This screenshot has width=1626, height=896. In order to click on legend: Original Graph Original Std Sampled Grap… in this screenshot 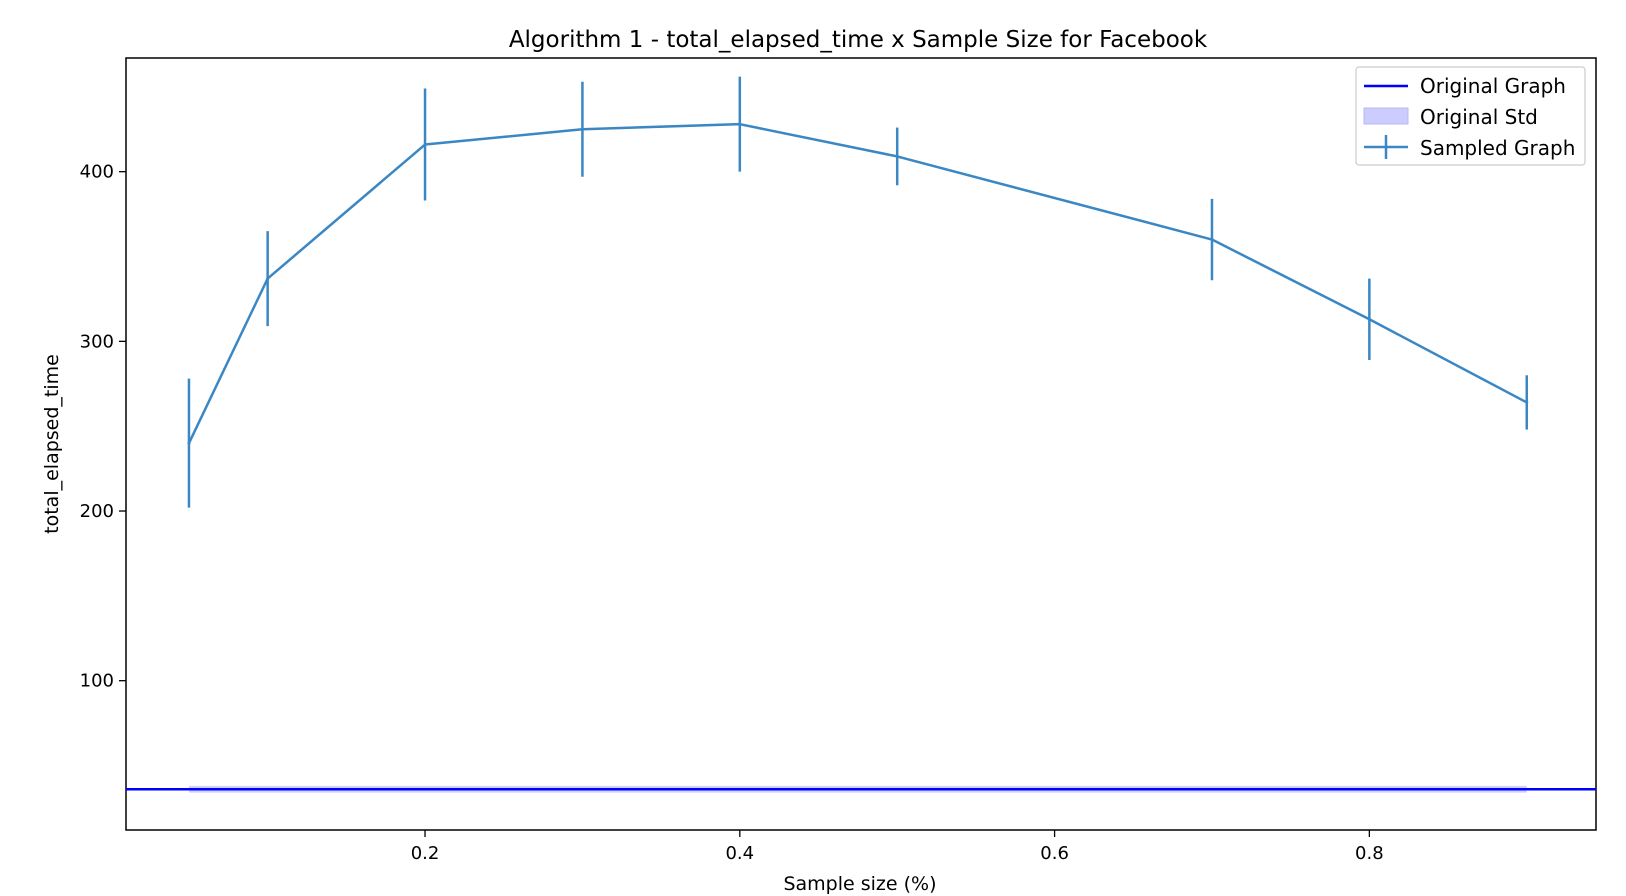, I will do `click(1470, 116)`.